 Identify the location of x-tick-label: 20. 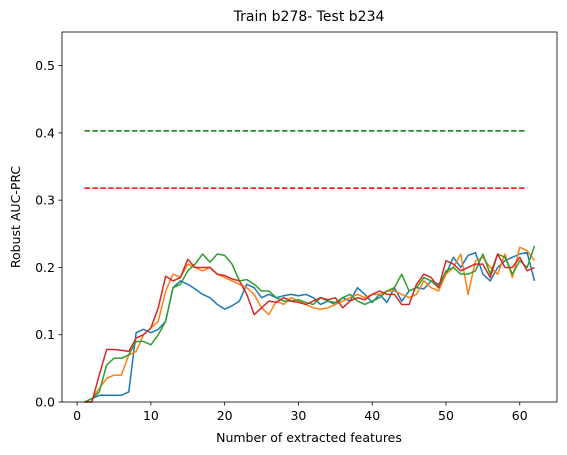
(225, 415).